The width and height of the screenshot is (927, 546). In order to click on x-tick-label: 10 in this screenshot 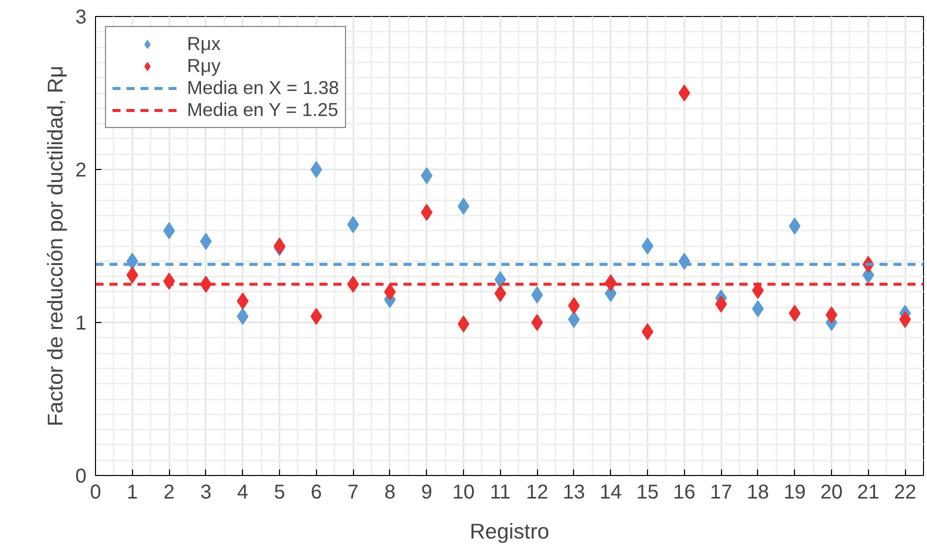, I will do `click(463, 493)`.